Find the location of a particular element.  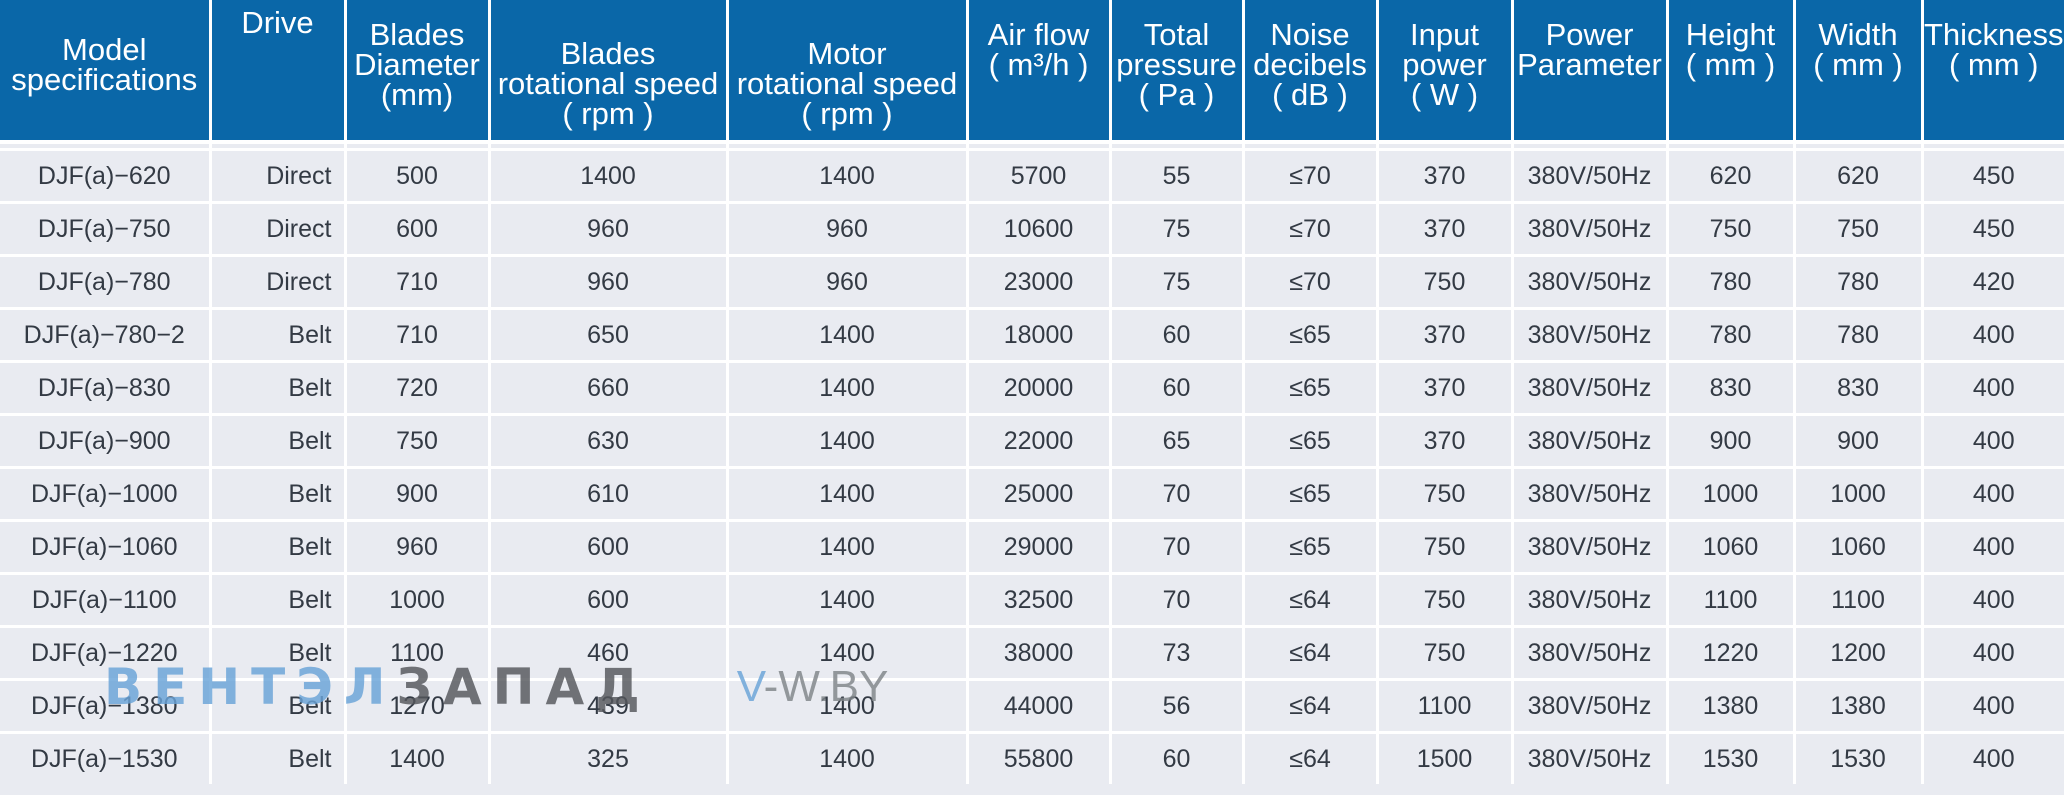

cell-width: 1100 is located at coordinates (1859, 599).